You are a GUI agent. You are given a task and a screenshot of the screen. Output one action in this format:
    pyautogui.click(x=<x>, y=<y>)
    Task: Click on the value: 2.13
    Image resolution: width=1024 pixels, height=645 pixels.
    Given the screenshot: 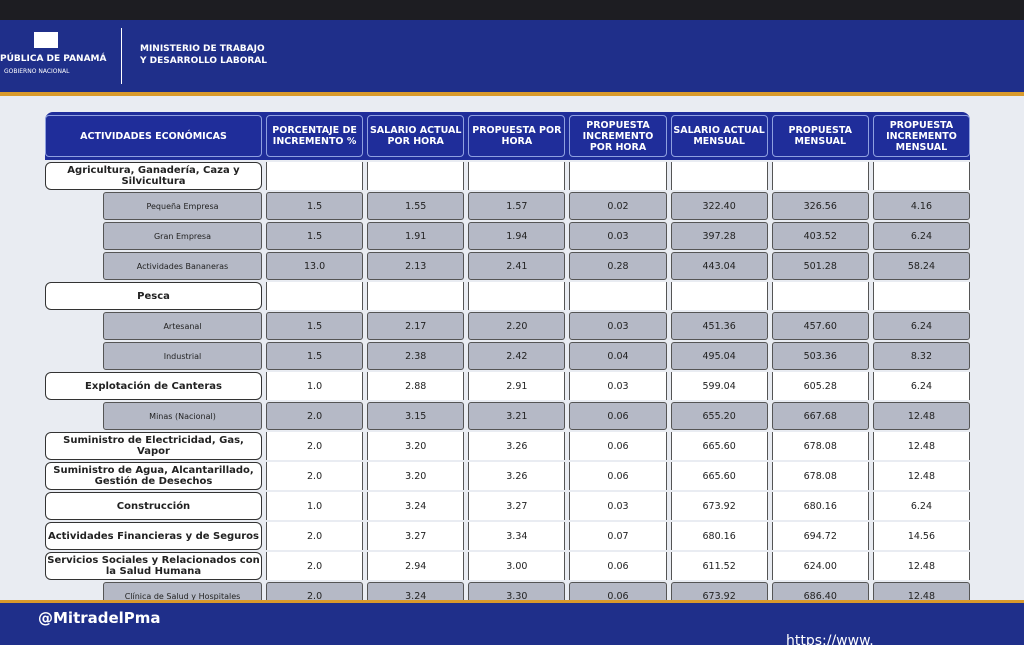 What is the action you would take?
    pyautogui.click(x=416, y=266)
    